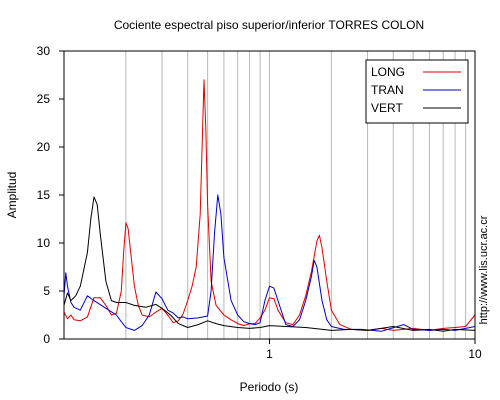 The height and width of the screenshot is (400, 500). Describe the element at coordinates (387, 108) in the screenshot. I see `legend-label-vert: VERT` at that location.